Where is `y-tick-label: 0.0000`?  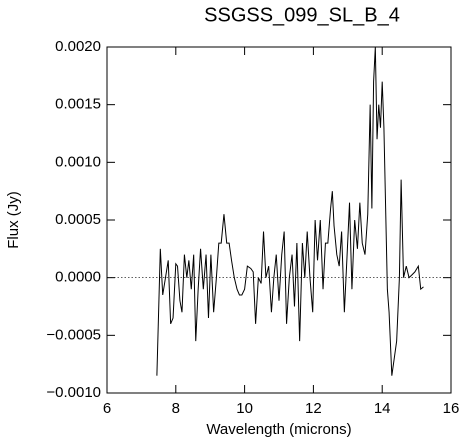
y-tick-label: 0.0000 is located at coordinates (78, 277).